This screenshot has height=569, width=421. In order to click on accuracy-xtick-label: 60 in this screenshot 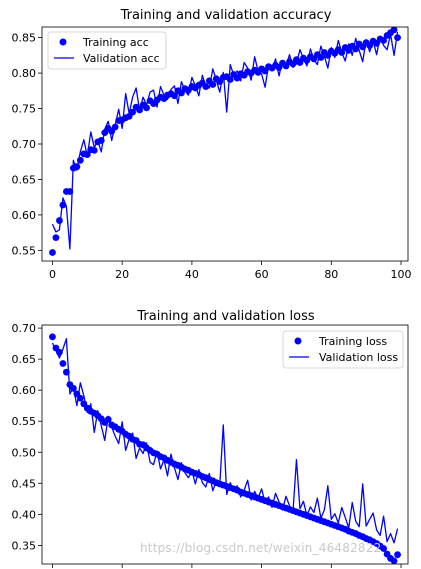, I will do `click(262, 274)`.